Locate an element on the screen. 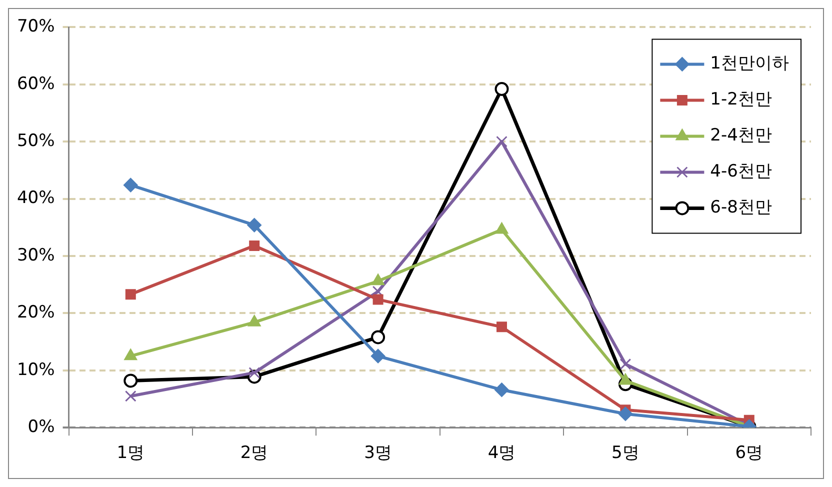 The width and height of the screenshot is (832, 487). legend-label: 1-2천만 is located at coordinates (741, 100).